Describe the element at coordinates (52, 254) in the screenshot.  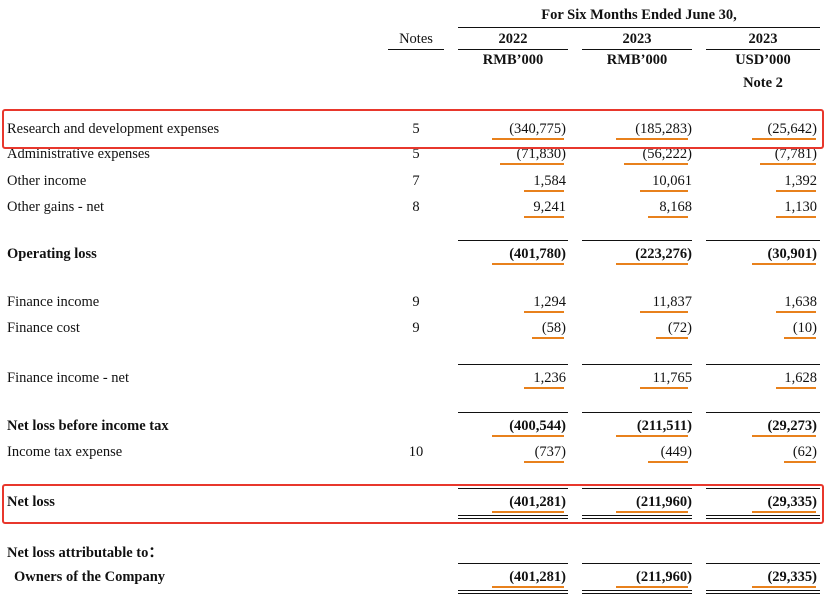
I see `row-label: Operating loss` at that location.